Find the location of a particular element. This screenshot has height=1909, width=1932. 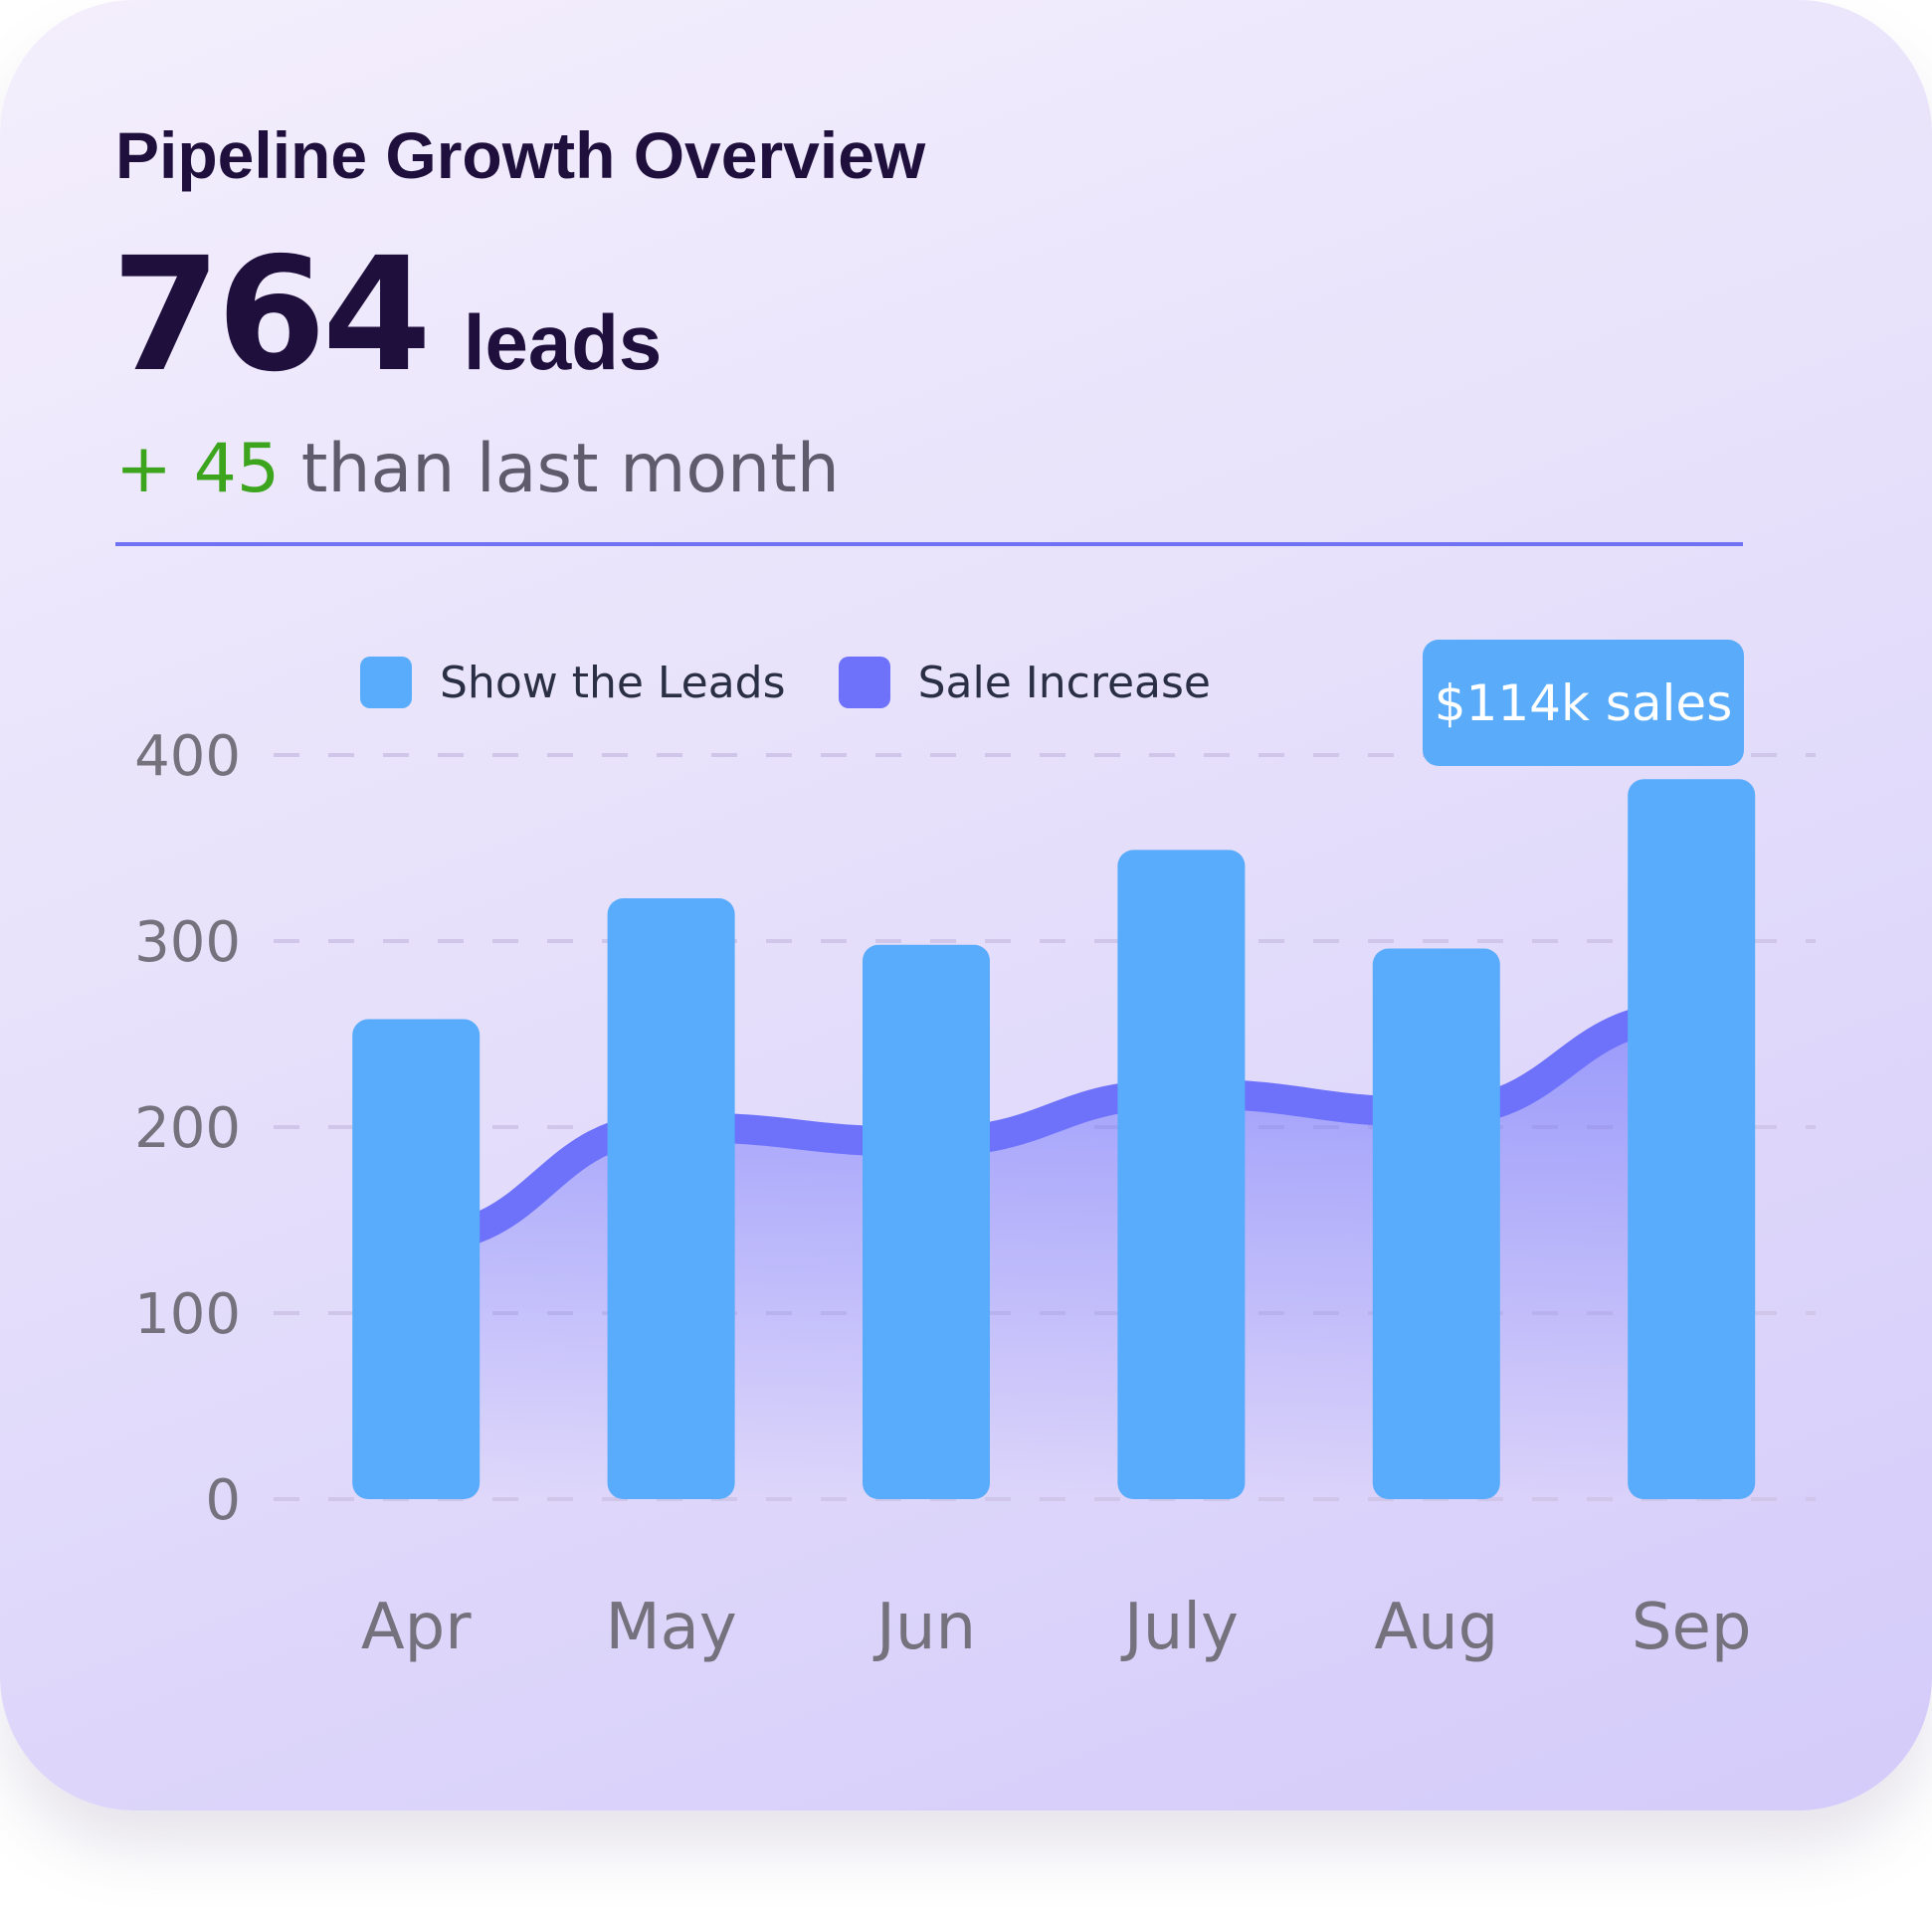

kpi-value: 764 is located at coordinates (271, 315).